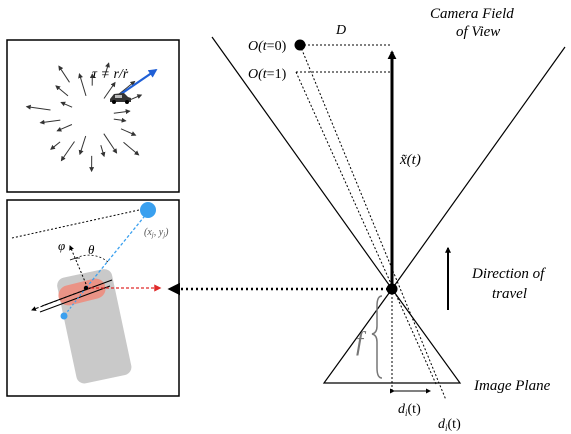  I want to click on f-label: f, so click(361, 341).